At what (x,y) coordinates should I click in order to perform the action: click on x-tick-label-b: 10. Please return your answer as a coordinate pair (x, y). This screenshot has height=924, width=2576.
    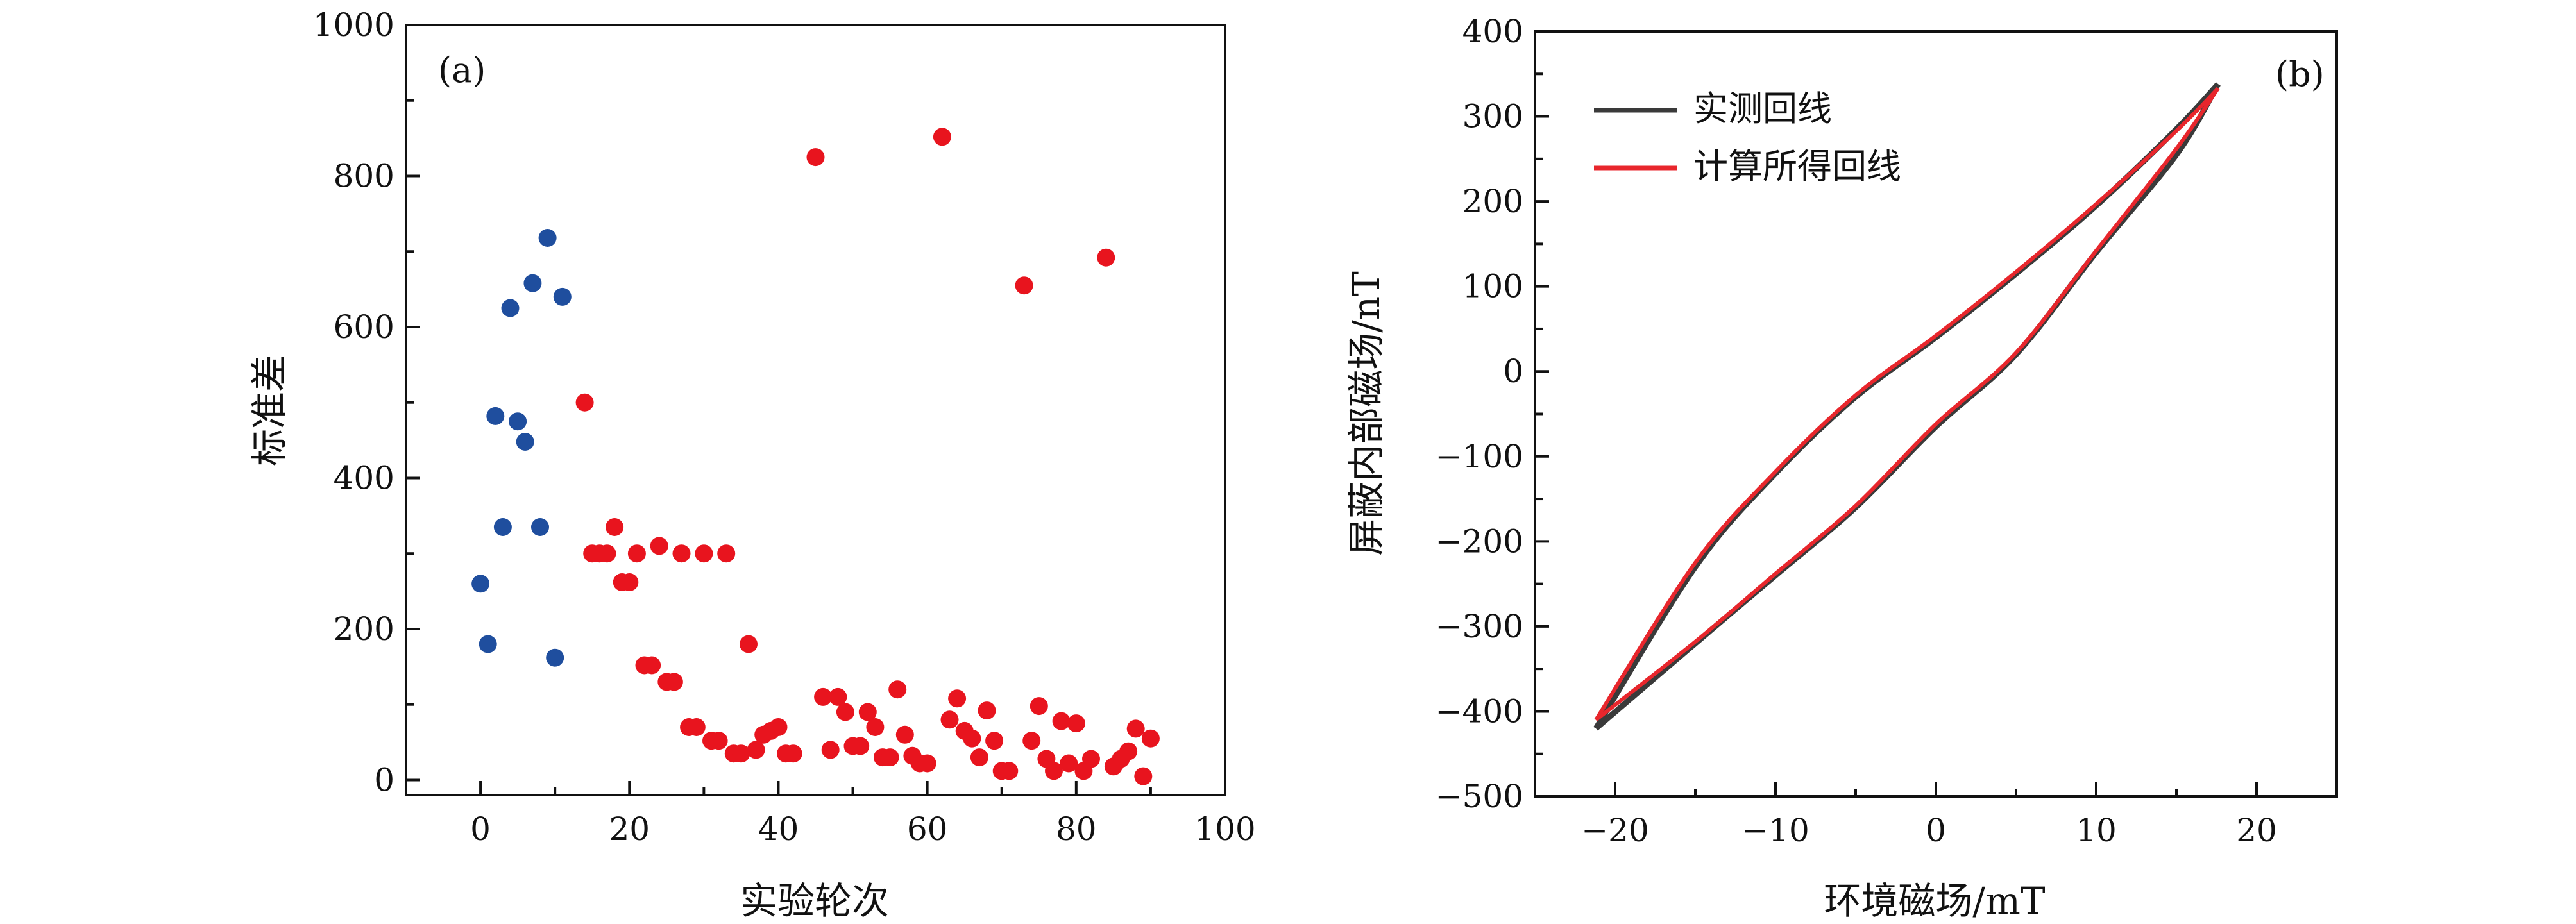
    Looking at the image, I should click on (2096, 830).